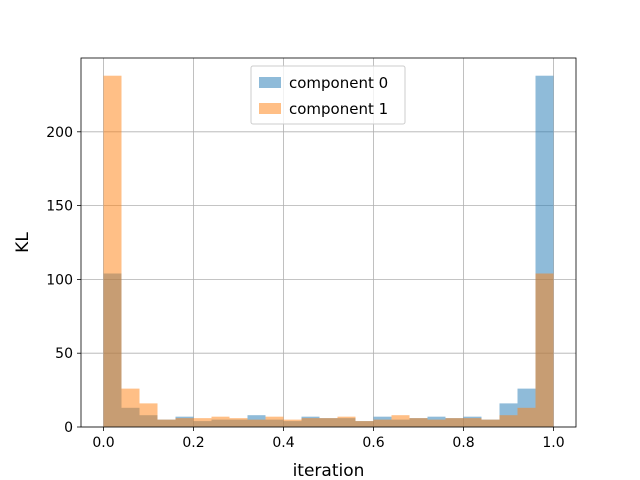 The height and width of the screenshot is (480, 640). Describe the element at coordinates (103, 443) in the screenshot. I see `x-tick-label: 0.0` at that location.